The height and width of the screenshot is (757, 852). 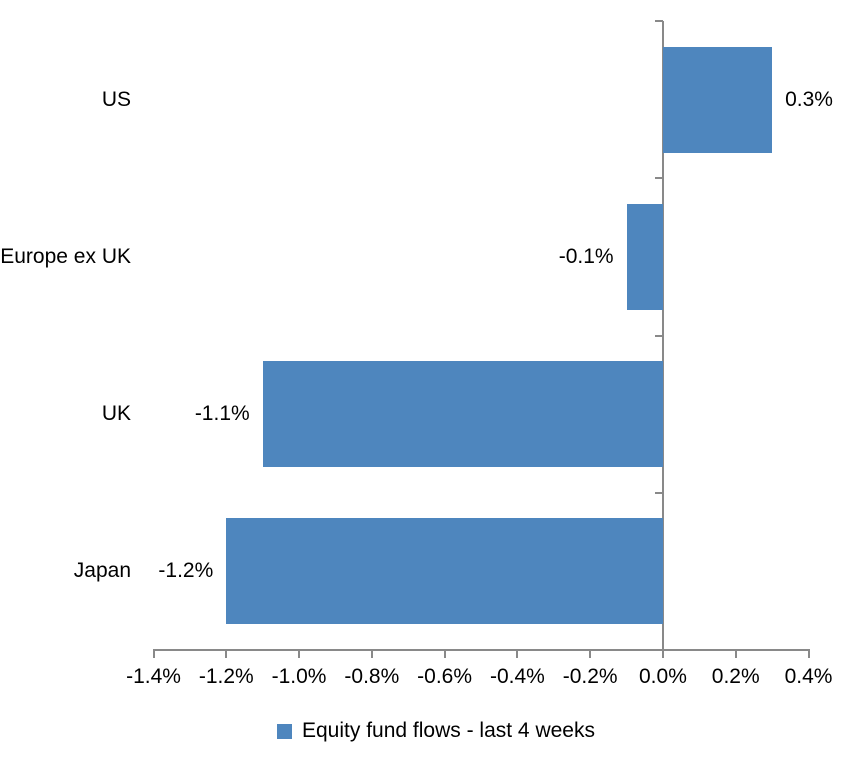 What do you see at coordinates (222, 414) in the screenshot?
I see `data-label-uk: -1.1%` at bounding box center [222, 414].